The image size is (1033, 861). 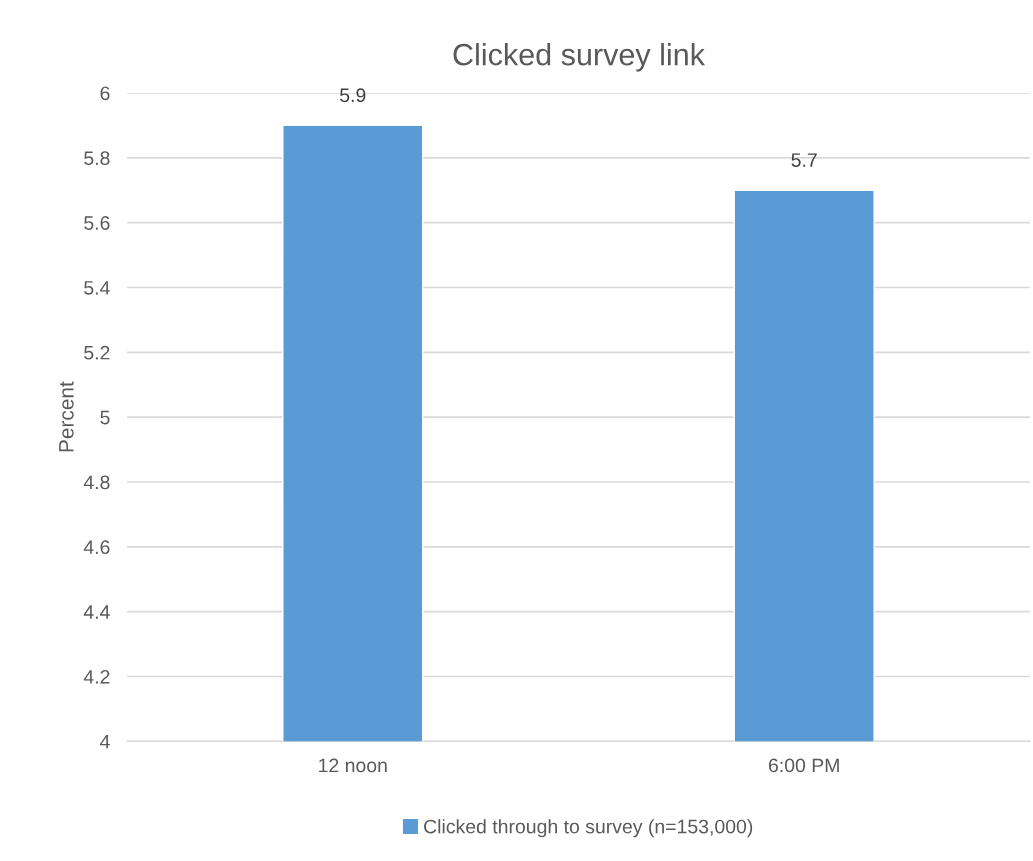 What do you see at coordinates (353, 95) in the screenshot?
I see `data-label: 5.9` at bounding box center [353, 95].